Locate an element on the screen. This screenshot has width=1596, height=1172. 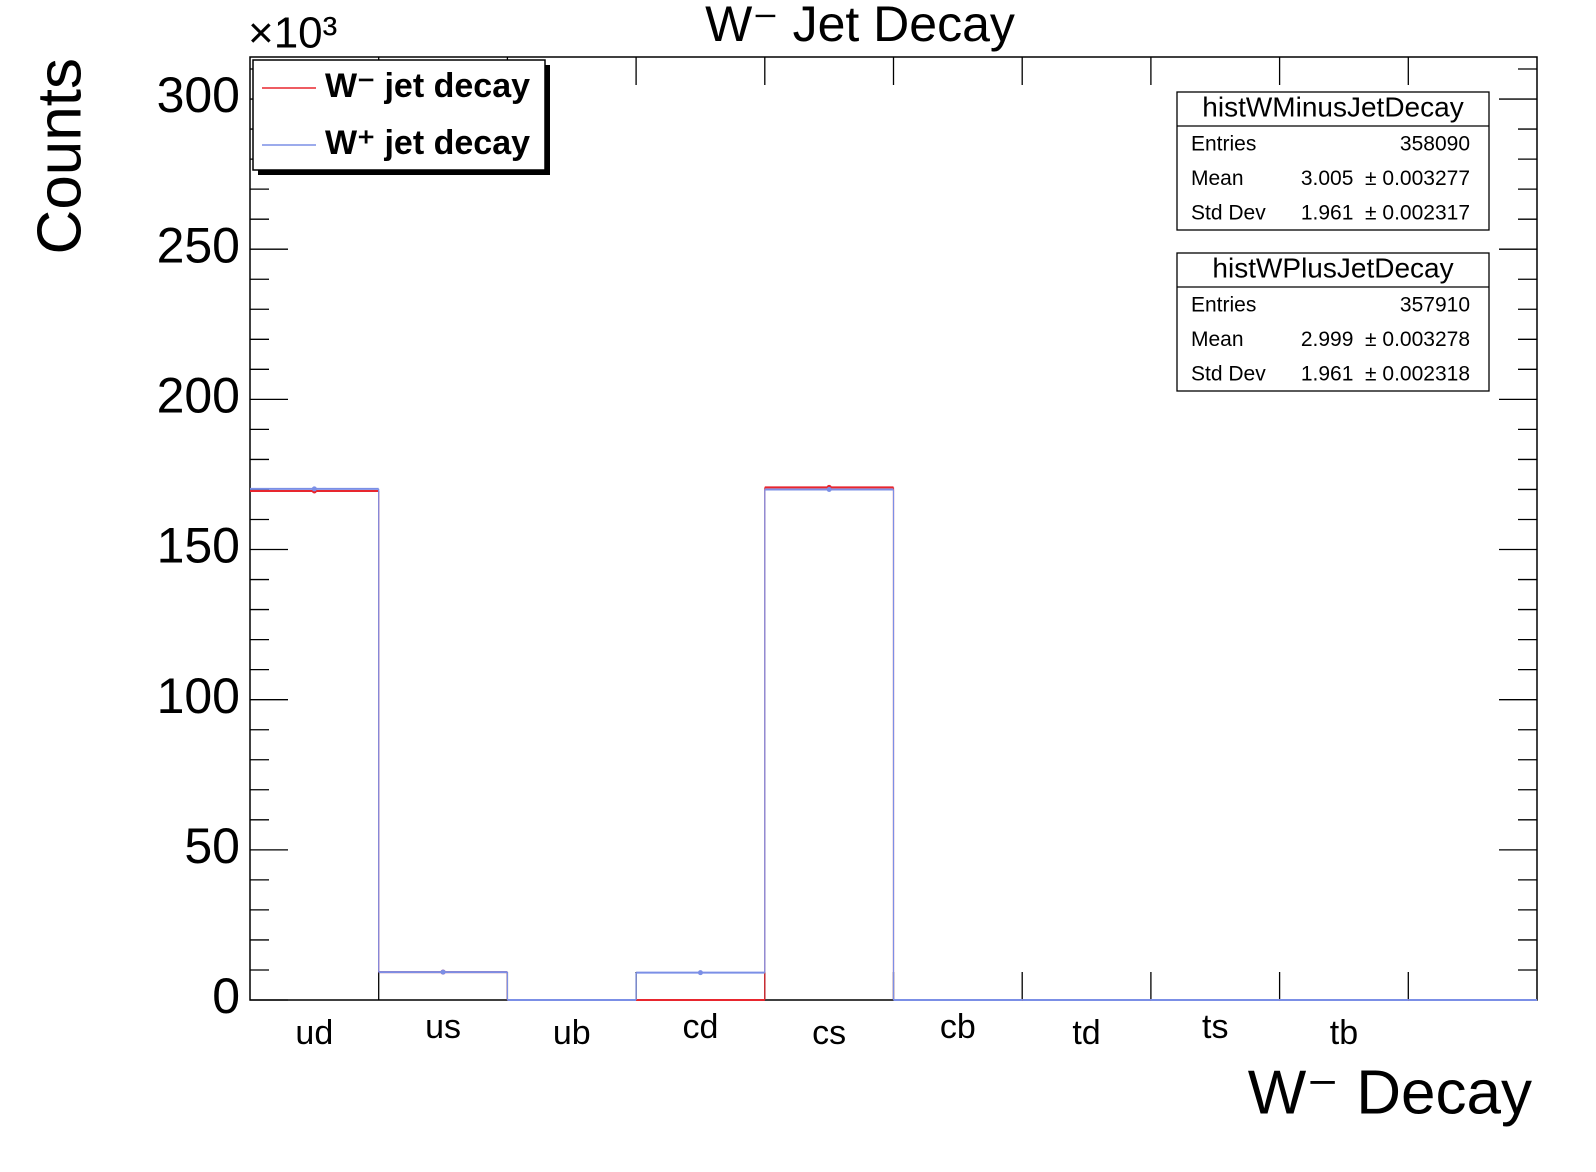
chart-title: W⁻ Jet Decay is located at coordinates (860, 26).